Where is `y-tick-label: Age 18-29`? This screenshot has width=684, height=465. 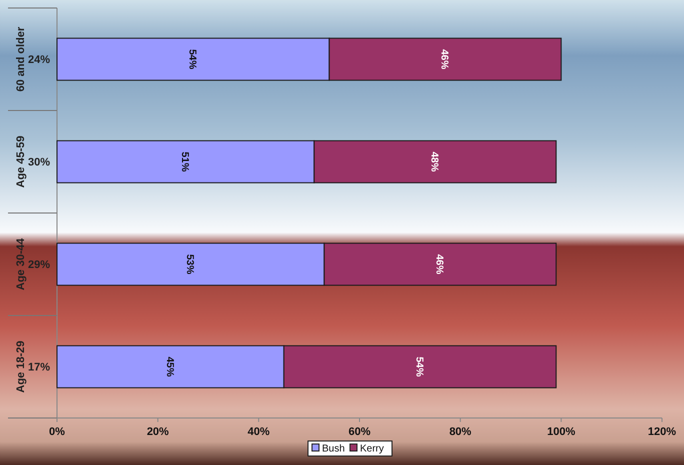
y-tick-label: Age 18-29 is located at coordinates (20, 366).